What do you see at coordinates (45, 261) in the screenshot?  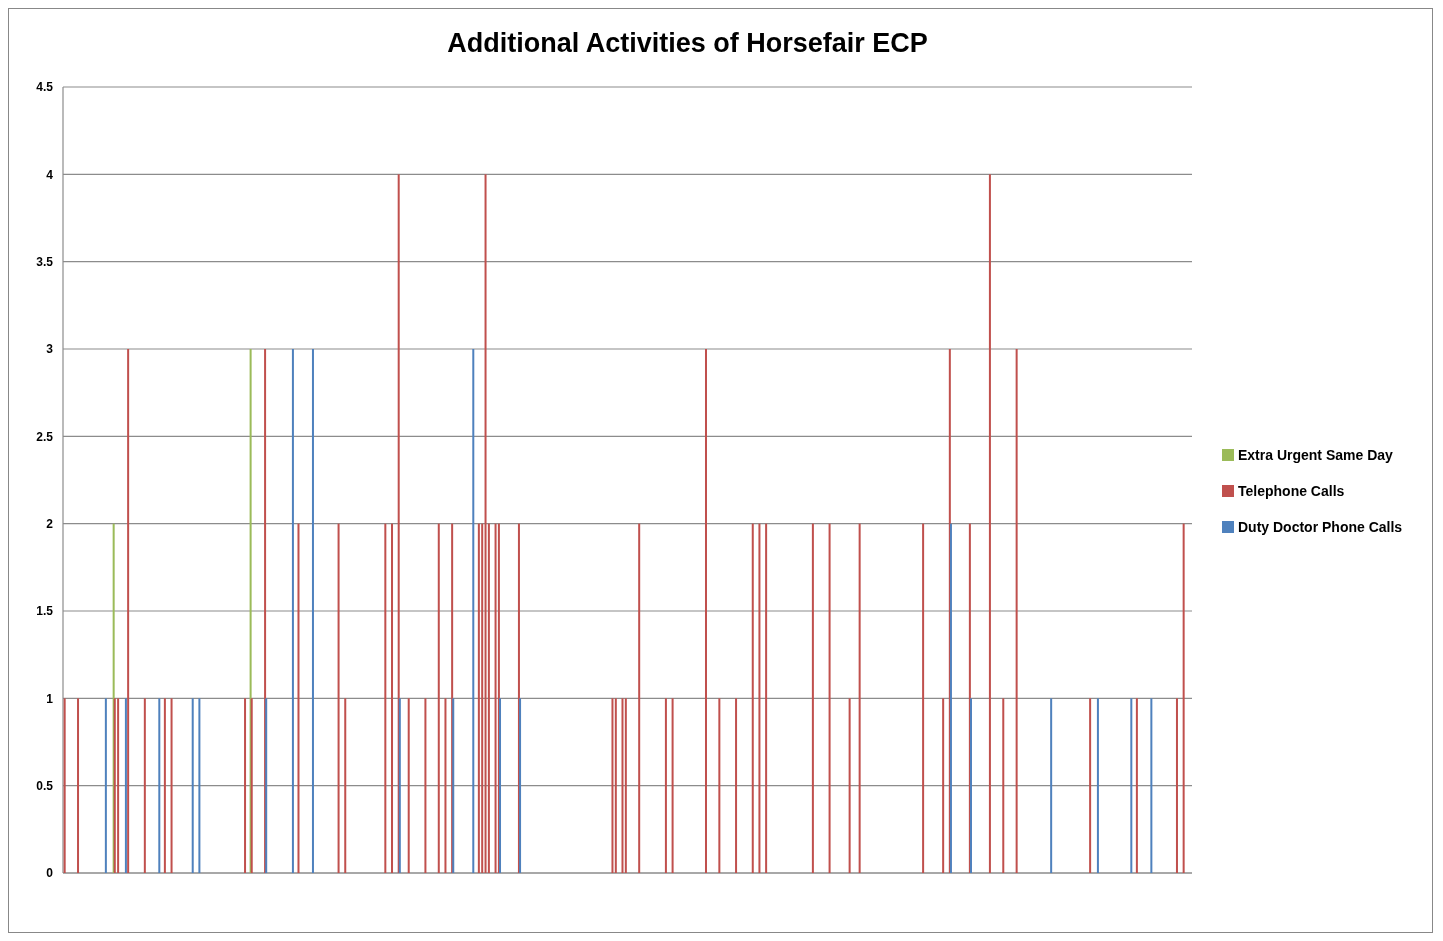 I see `y-tick-label: 3.5` at bounding box center [45, 261].